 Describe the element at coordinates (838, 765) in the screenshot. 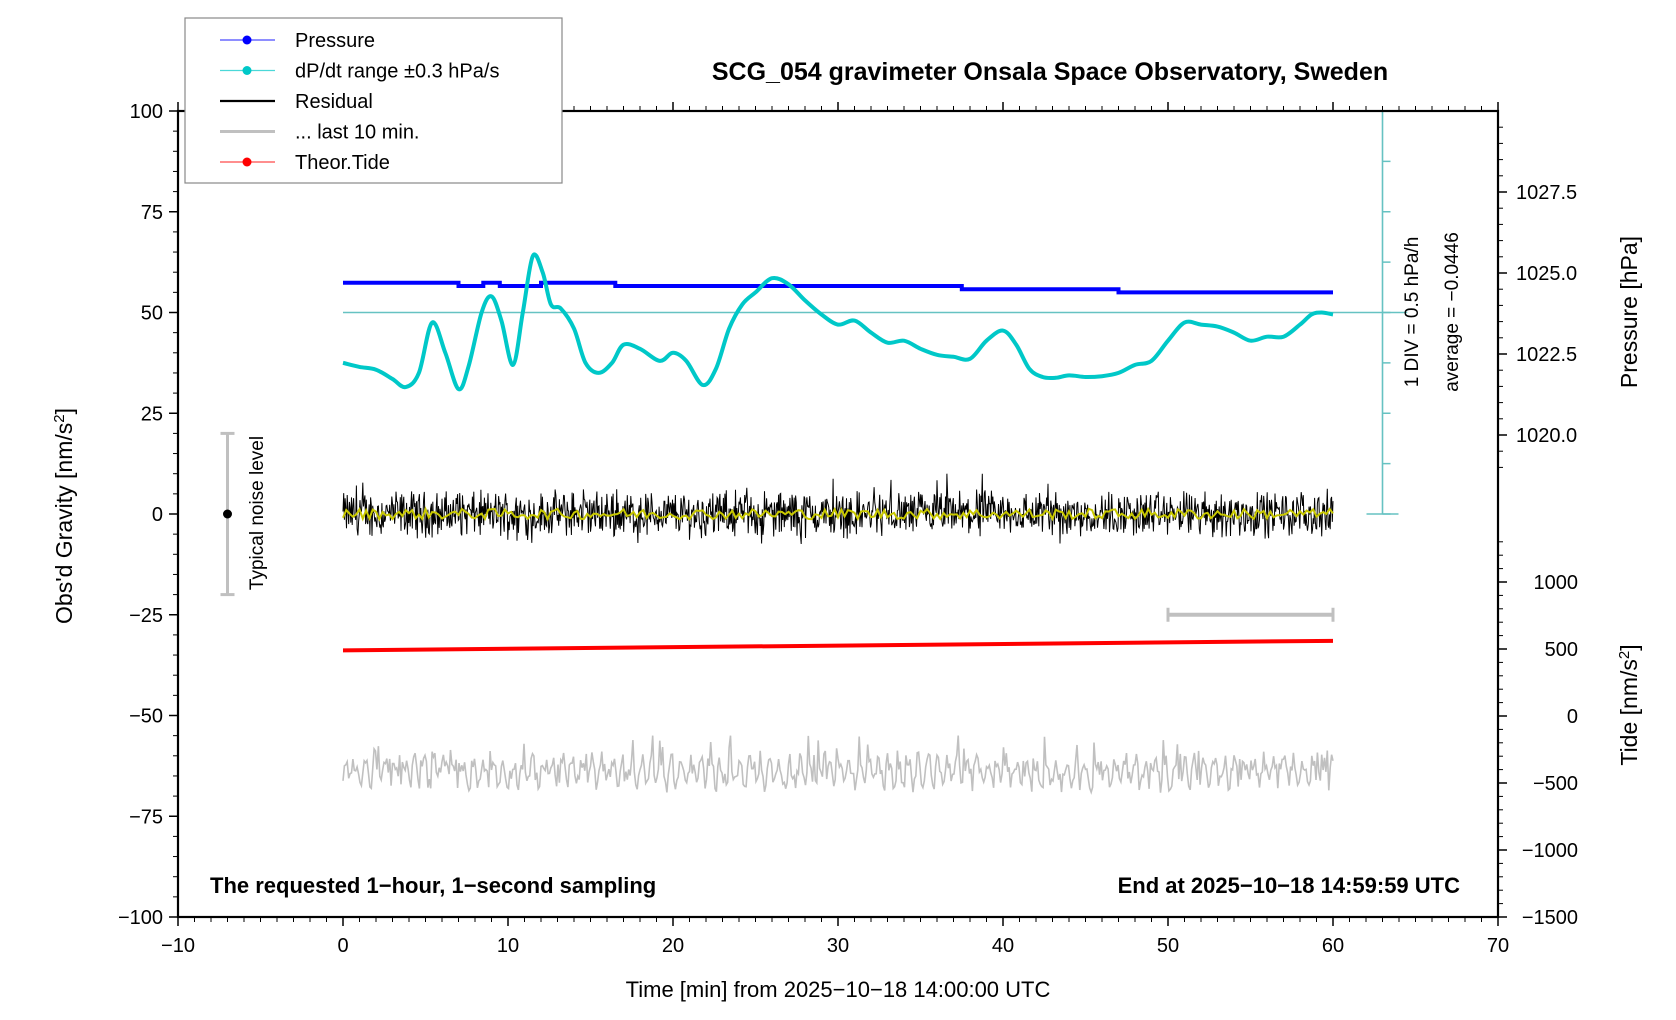

I see `last10min-line` at that location.